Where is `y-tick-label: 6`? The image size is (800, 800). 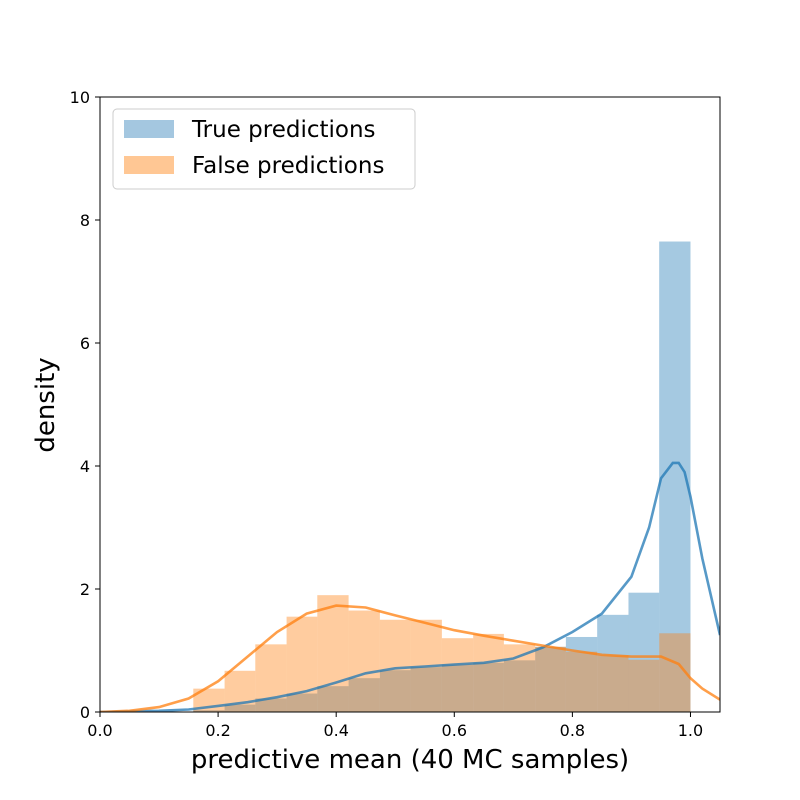
y-tick-label: 6 is located at coordinates (85, 343).